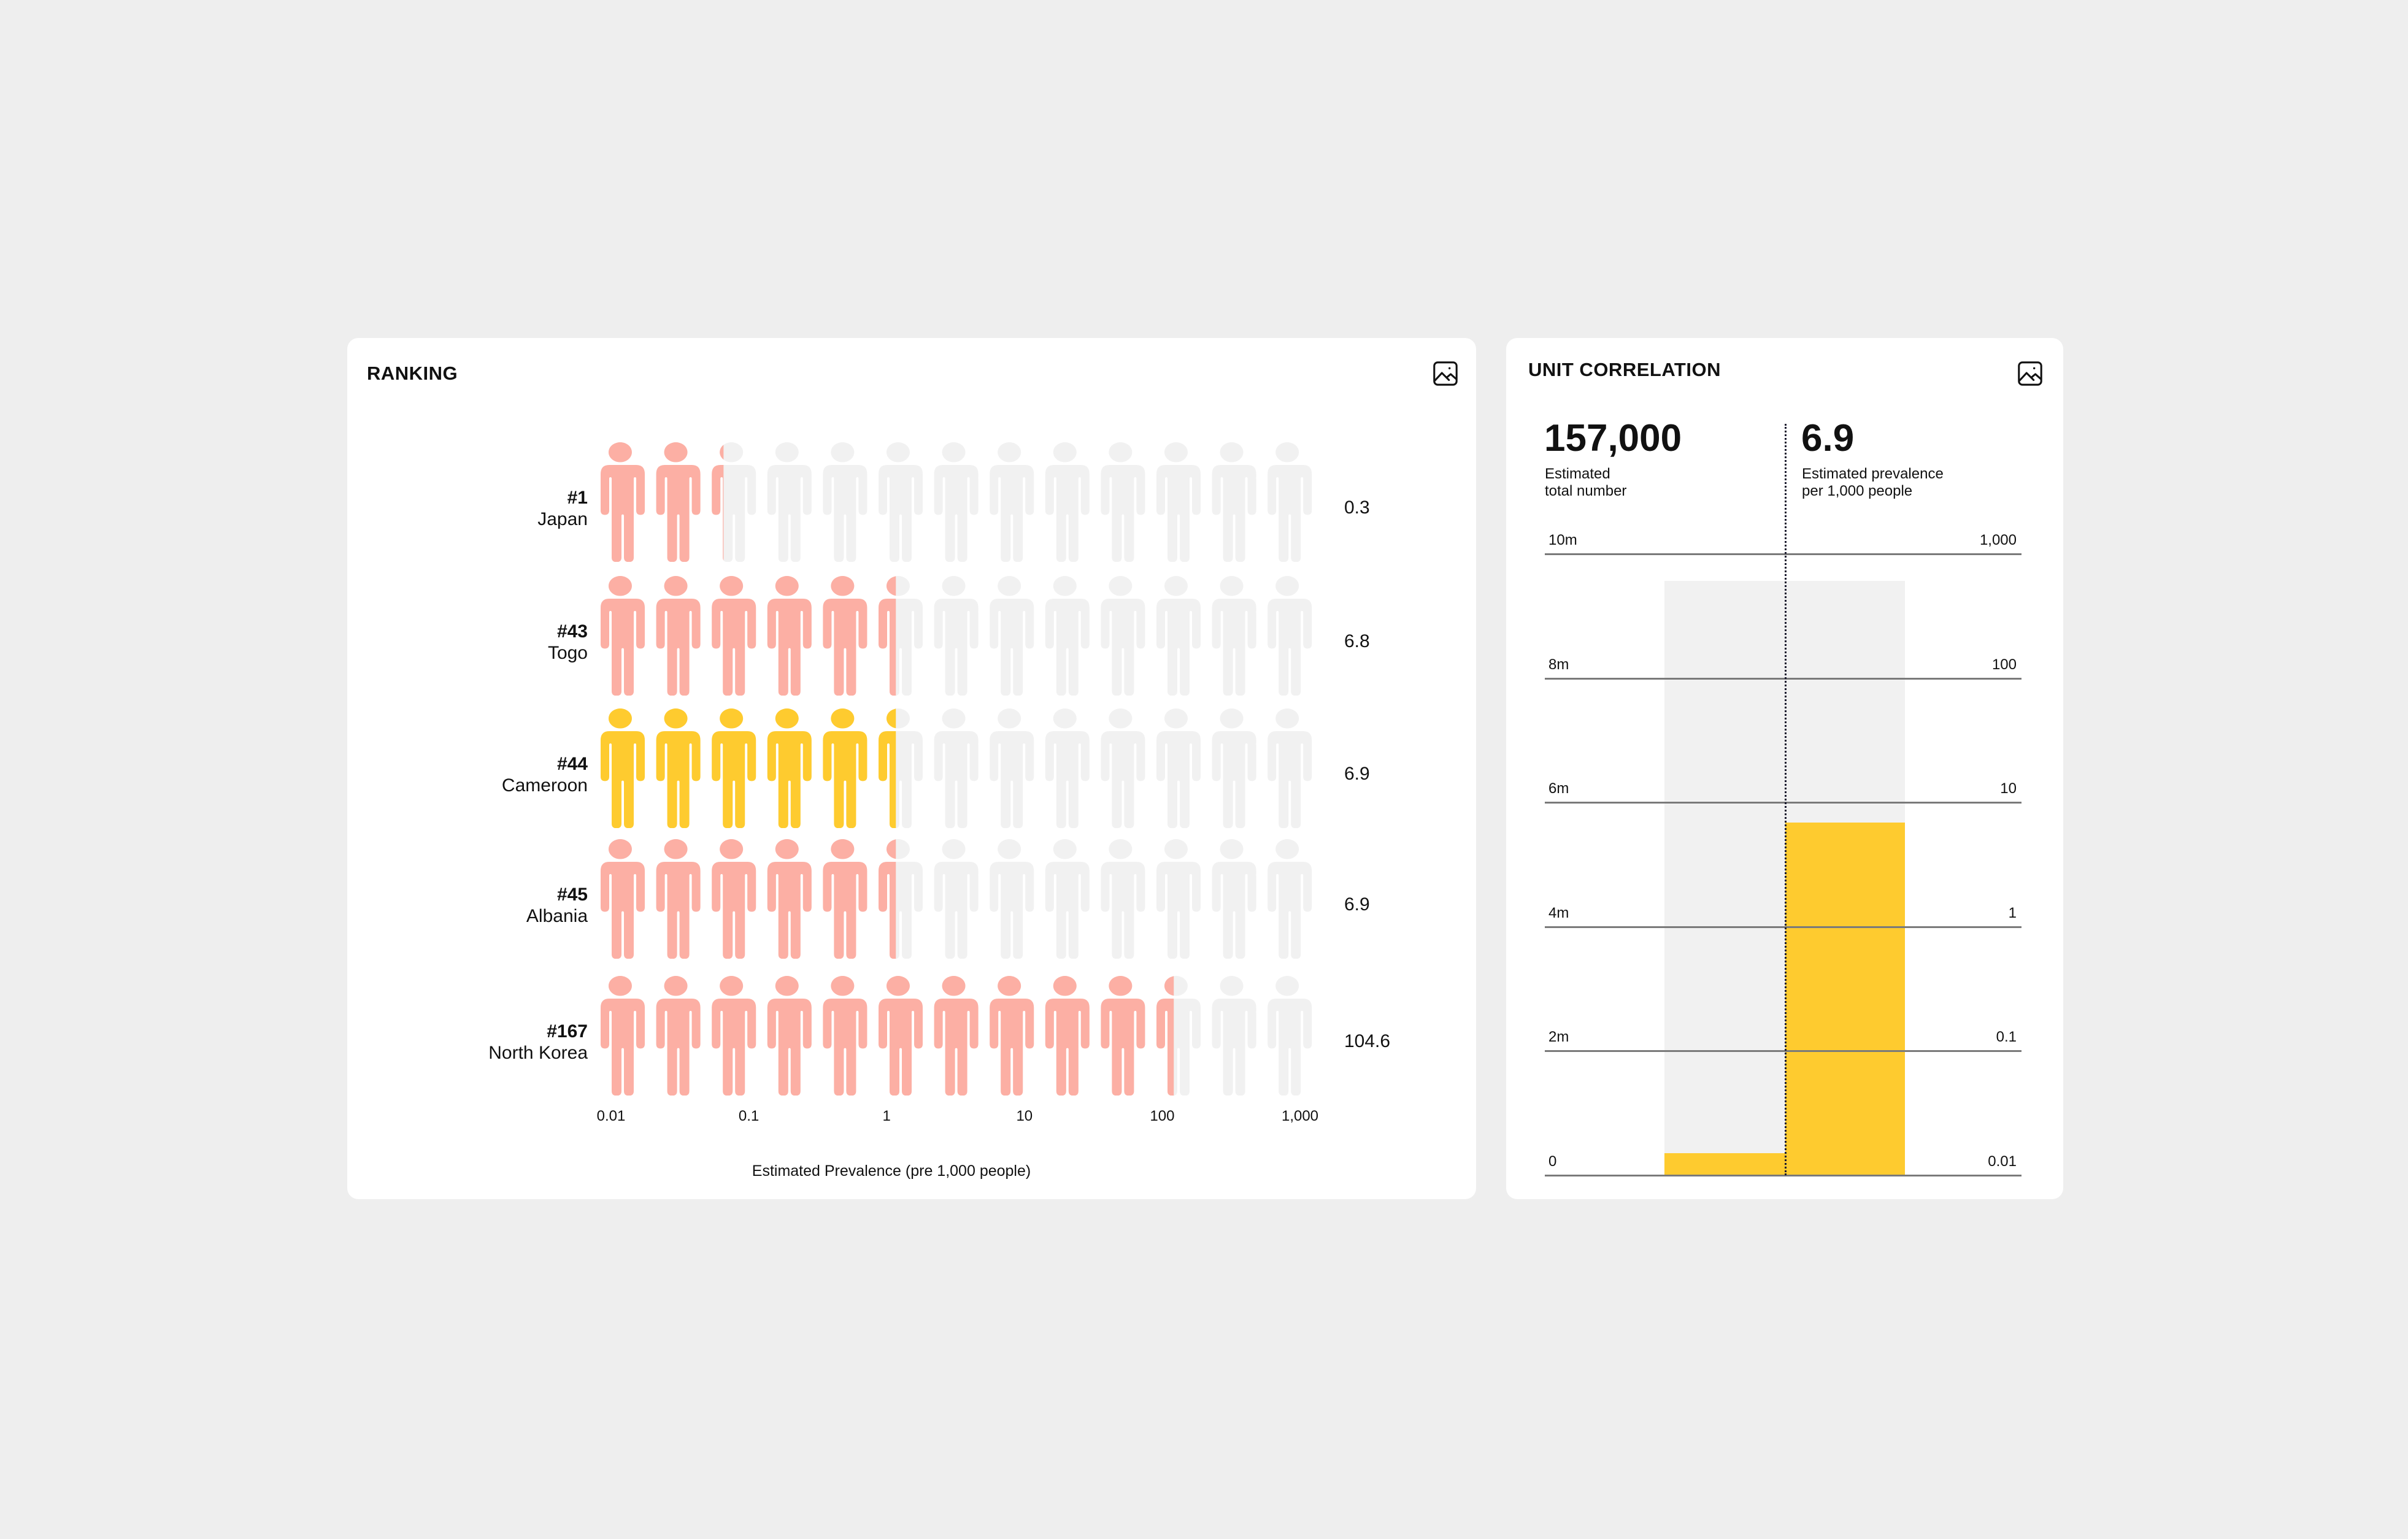 This screenshot has height=1539, width=2408. I want to click on right-tick-label: 0.01, so click(2003, 1161).